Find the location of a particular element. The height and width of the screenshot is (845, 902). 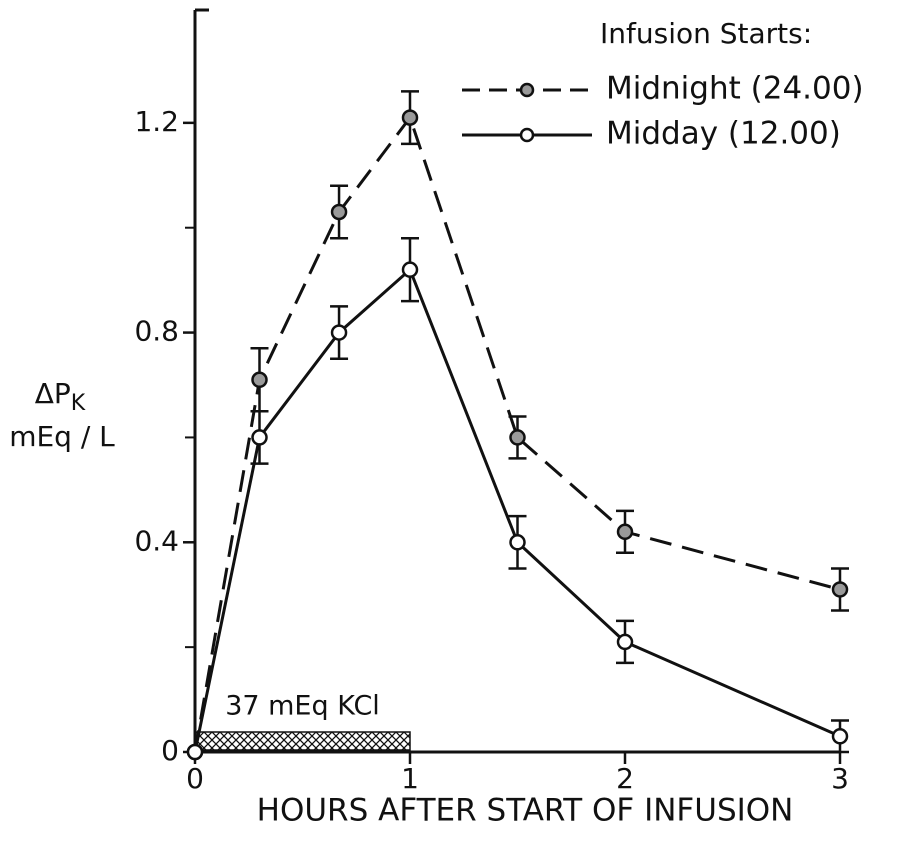

legend-title: Infusion Starts: is located at coordinates (706, 33).